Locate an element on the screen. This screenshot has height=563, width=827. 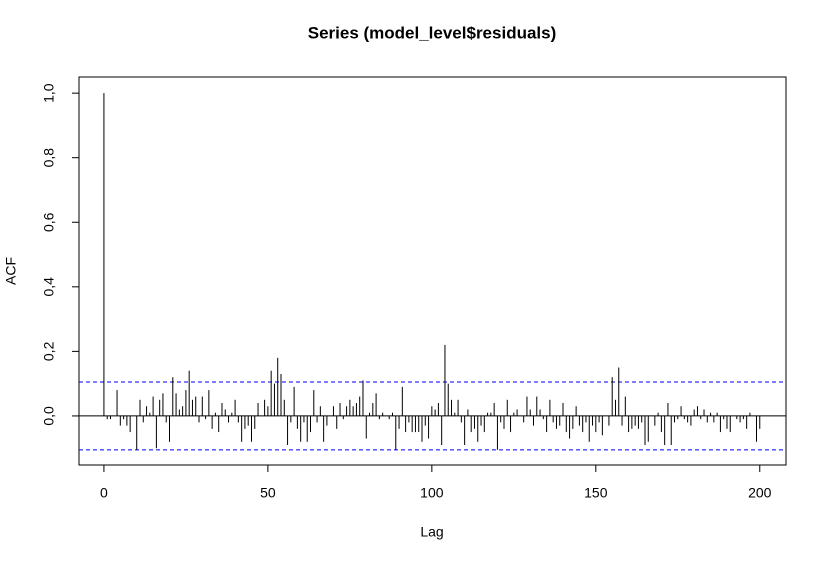
x-tick-label: 0 is located at coordinates (104, 493).